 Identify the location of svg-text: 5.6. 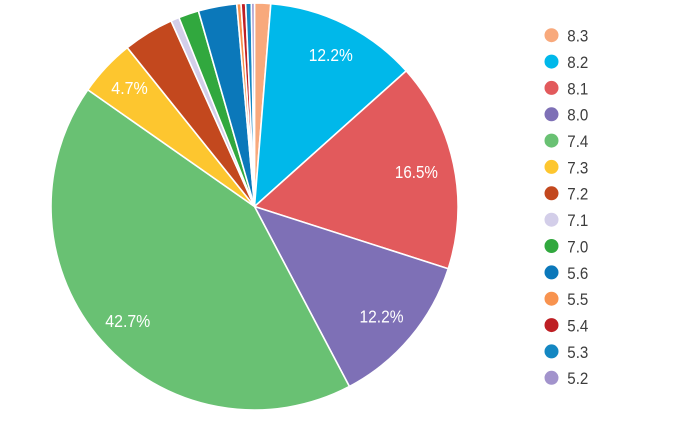
(577, 274).